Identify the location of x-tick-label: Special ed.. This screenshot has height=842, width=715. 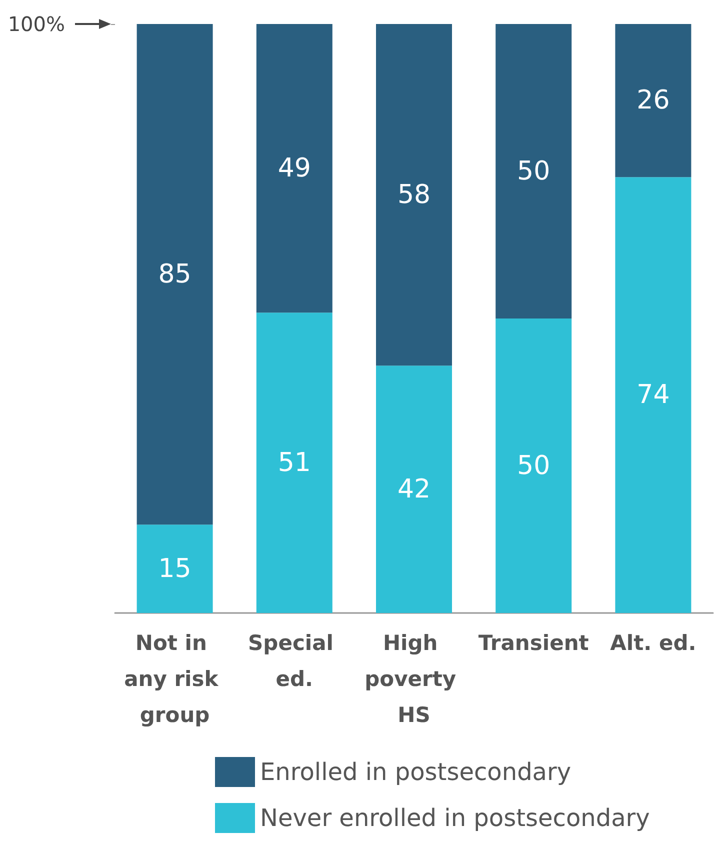
(294, 661).